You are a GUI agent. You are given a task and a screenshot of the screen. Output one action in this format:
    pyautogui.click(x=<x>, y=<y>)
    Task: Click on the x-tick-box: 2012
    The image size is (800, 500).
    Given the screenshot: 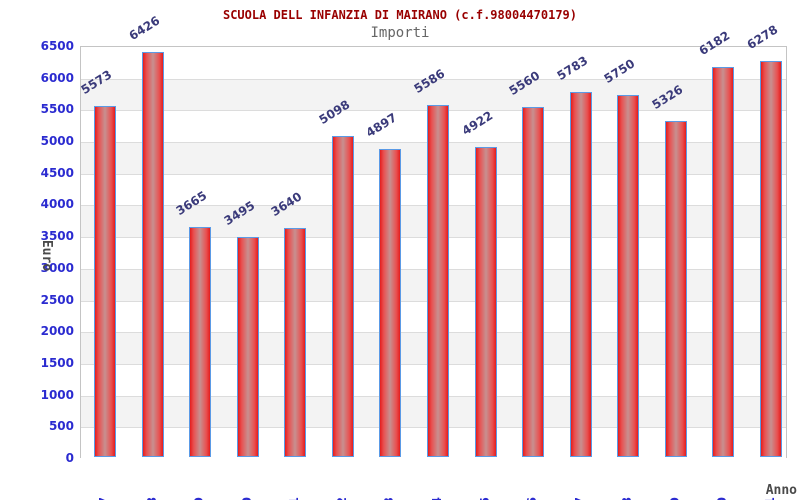 What is the action you would take?
    pyautogui.click(x=342, y=480)
    